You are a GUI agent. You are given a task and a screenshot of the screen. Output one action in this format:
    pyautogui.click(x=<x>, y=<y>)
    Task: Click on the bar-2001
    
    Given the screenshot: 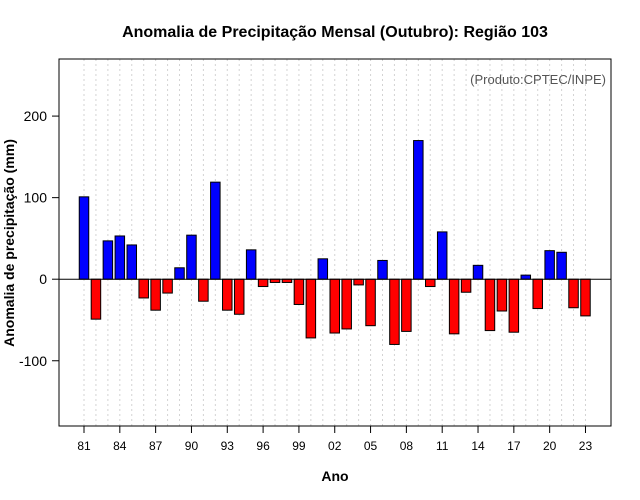 What is the action you would take?
    pyautogui.click(x=323, y=269)
    